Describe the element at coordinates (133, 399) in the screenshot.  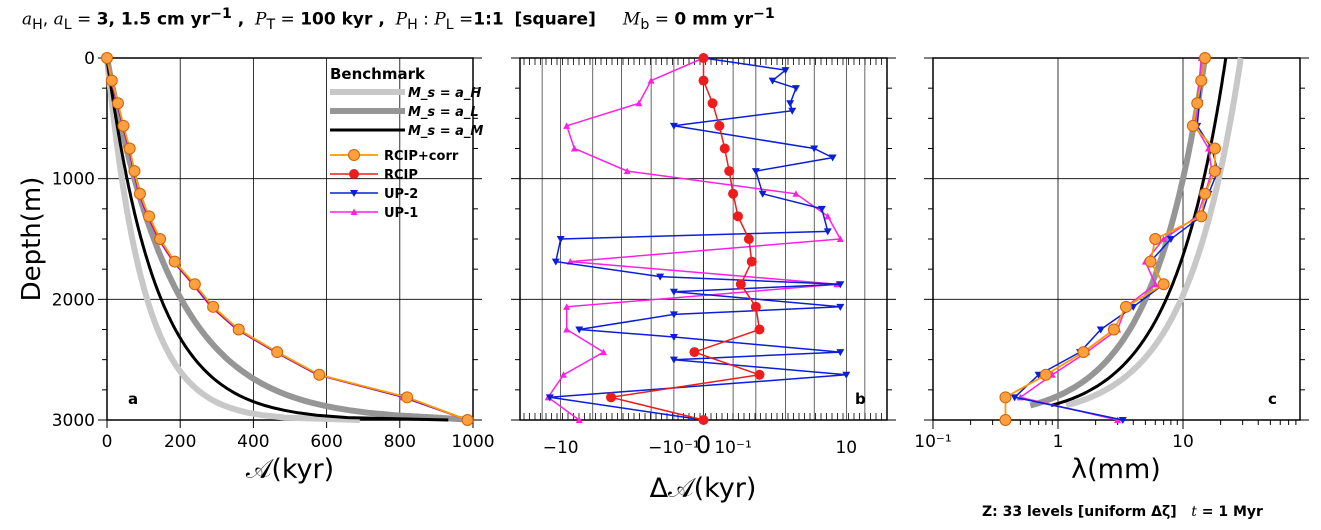
I see `panel-label: a` at that location.